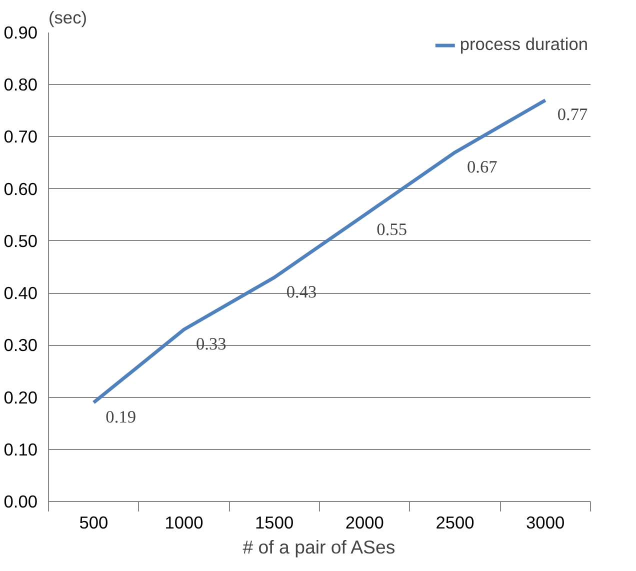 The width and height of the screenshot is (636, 571). What do you see at coordinates (455, 522) in the screenshot?
I see `x-tick-label: 2500` at bounding box center [455, 522].